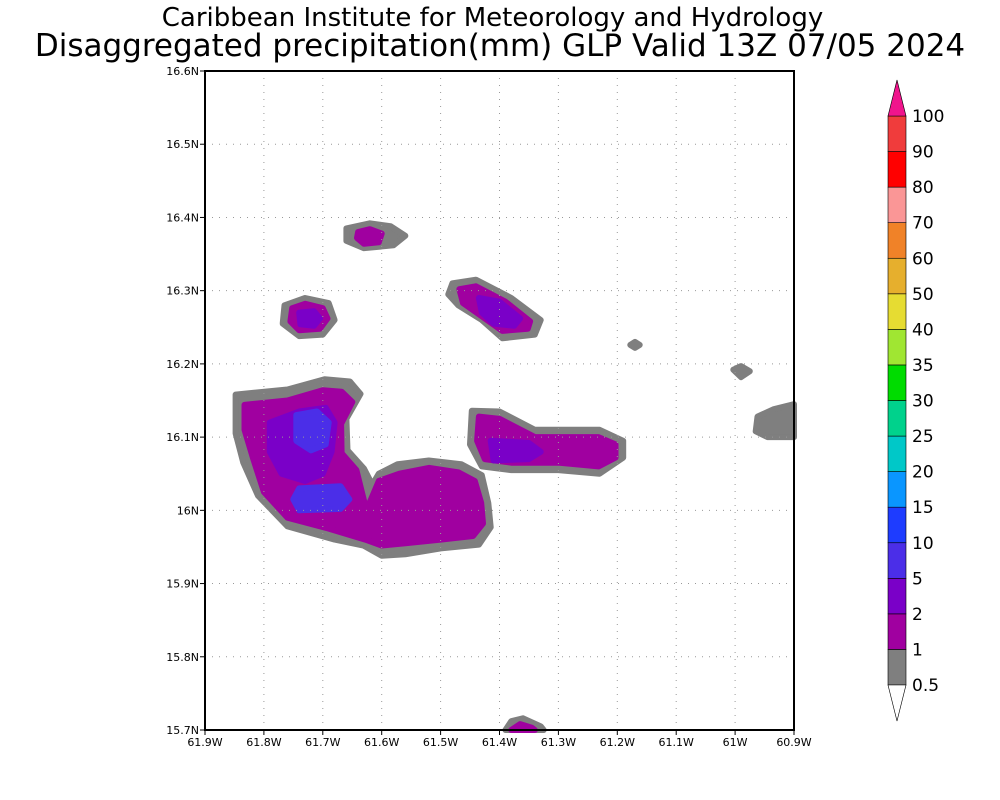 The width and height of the screenshot is (1000, 800). I want to click on colorbar-label: 70, so click(923, 224).